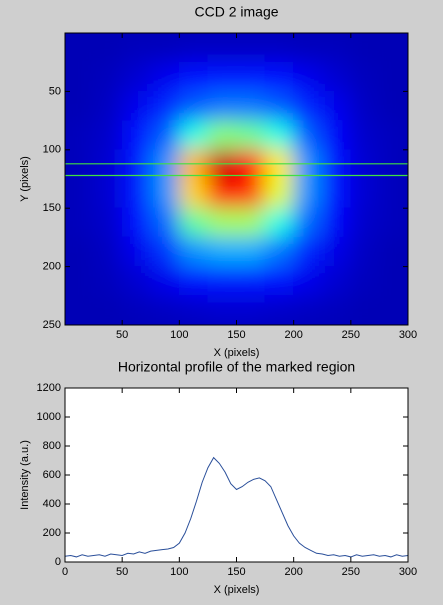  What do you see at coordinates (122, 335) in the screenshot?
I see `x-tick-label: 50` at bounding box center [122, 335].